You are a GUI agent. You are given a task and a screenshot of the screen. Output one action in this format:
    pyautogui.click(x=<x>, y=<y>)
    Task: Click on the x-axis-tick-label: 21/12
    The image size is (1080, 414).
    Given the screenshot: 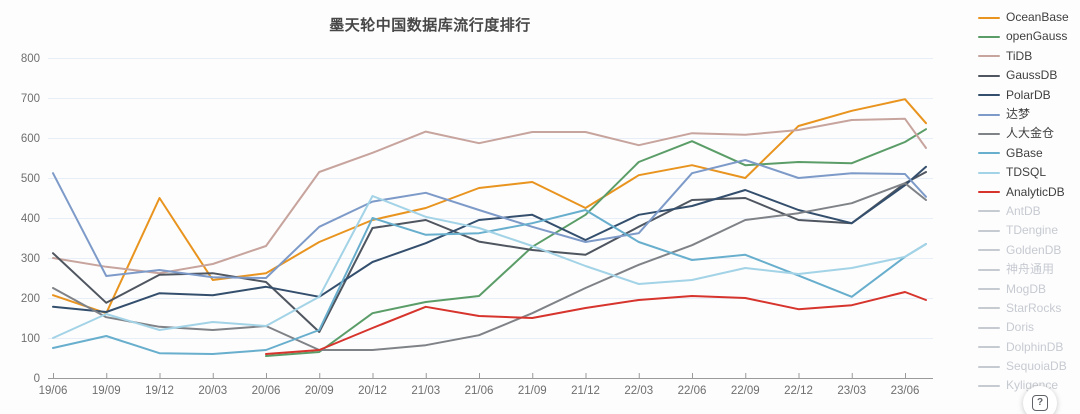 What is the action you would take?
    pyautogui.click(x=585, y=391)
    